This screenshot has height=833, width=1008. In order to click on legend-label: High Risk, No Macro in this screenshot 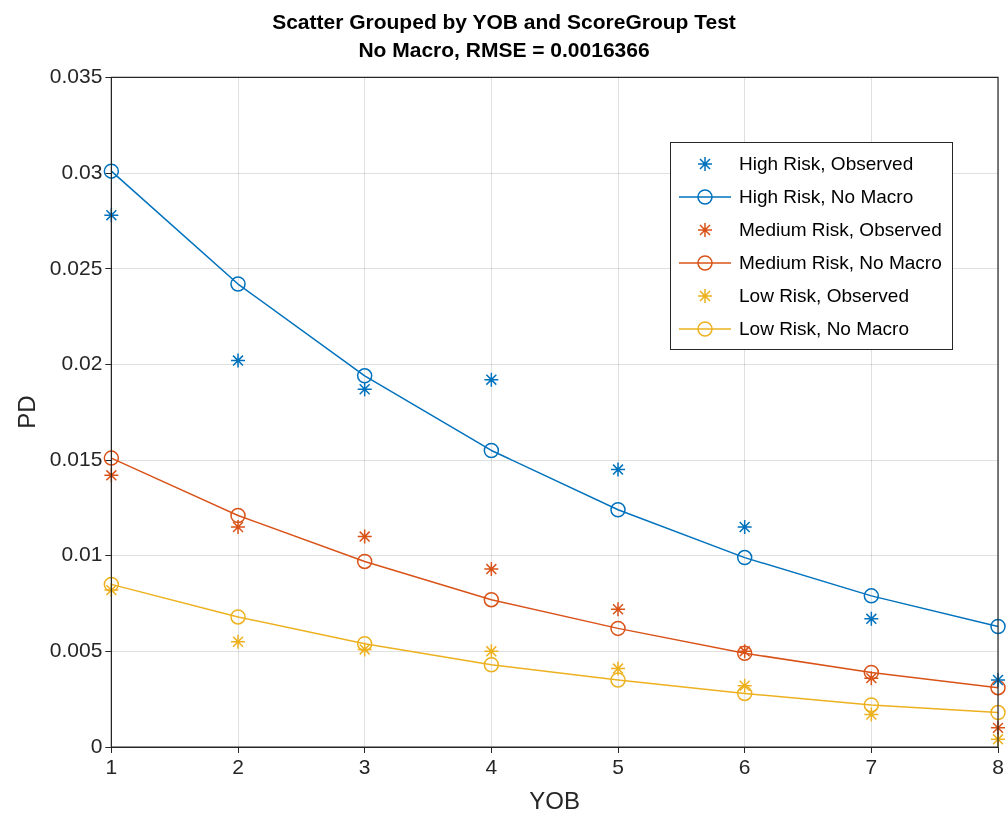, I will do `click(826, 196)`.